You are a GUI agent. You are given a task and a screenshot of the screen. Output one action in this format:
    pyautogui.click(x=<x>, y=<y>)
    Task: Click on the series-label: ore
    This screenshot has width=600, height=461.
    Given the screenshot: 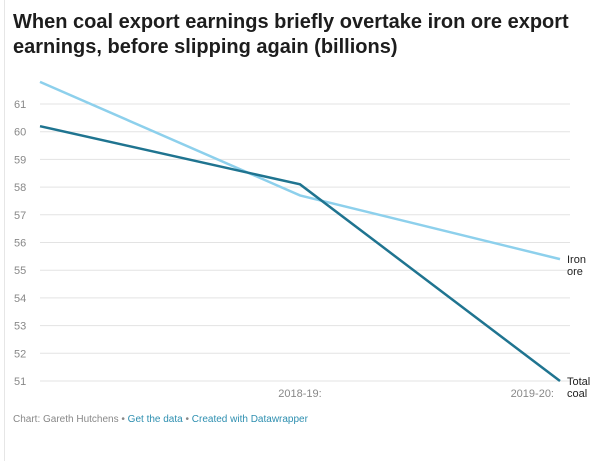 What is the action you would take?
    pyautogui.click(x=575, y=272)
    